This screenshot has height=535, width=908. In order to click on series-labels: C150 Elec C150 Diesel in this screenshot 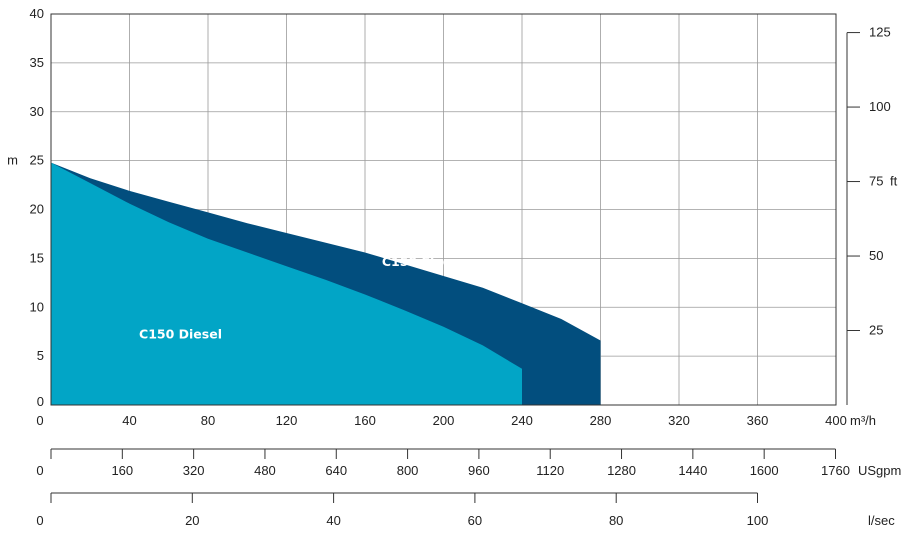, I will do `click(294, 297)`.